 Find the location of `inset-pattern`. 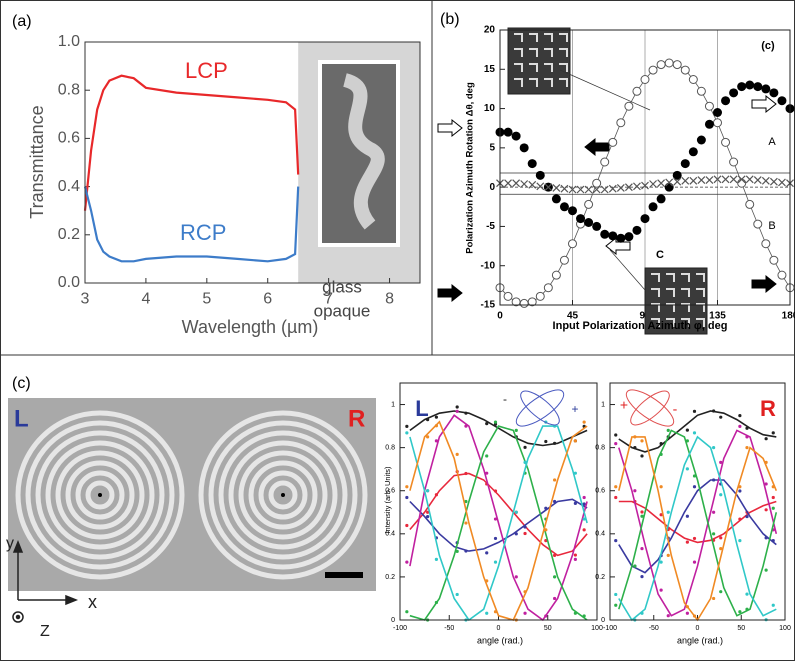

inset-pattern is located at coordinates (539, 61).